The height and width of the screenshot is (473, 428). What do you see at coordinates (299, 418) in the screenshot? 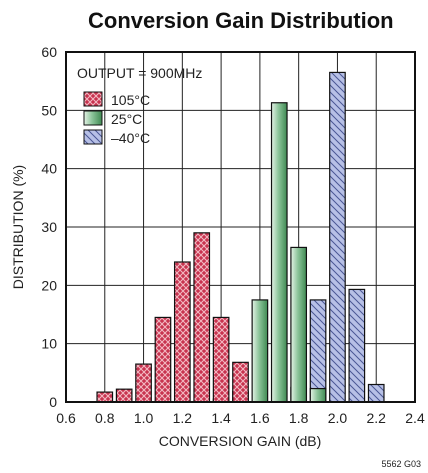
I see `x-tick-label: 1.8` at bounding box center [299, 418].